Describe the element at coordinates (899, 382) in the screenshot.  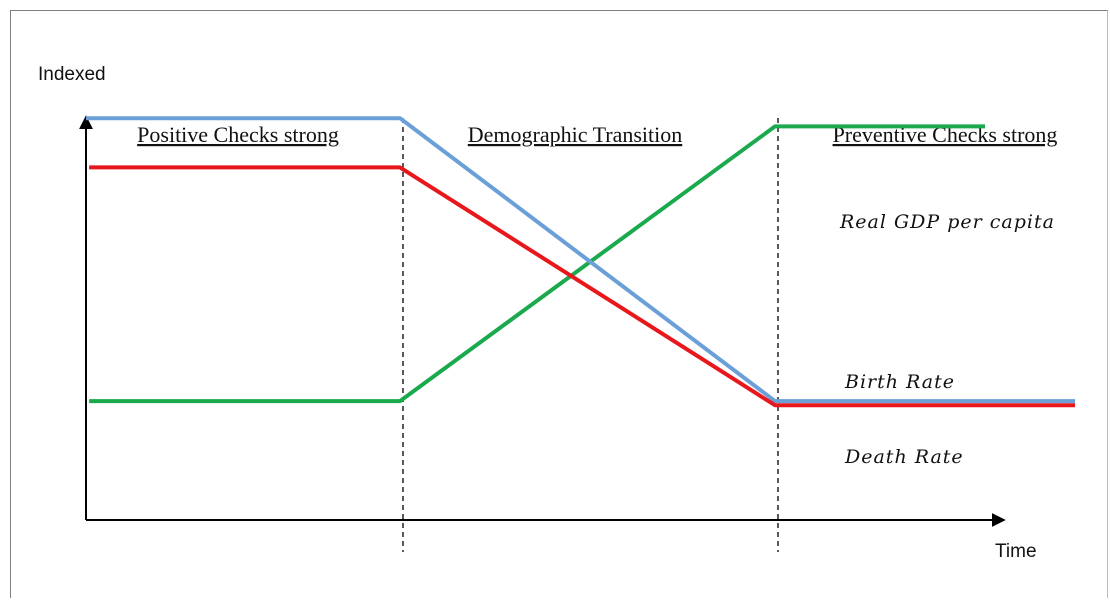
I see `series-label-birth-rate: Birth Rate` at that location.